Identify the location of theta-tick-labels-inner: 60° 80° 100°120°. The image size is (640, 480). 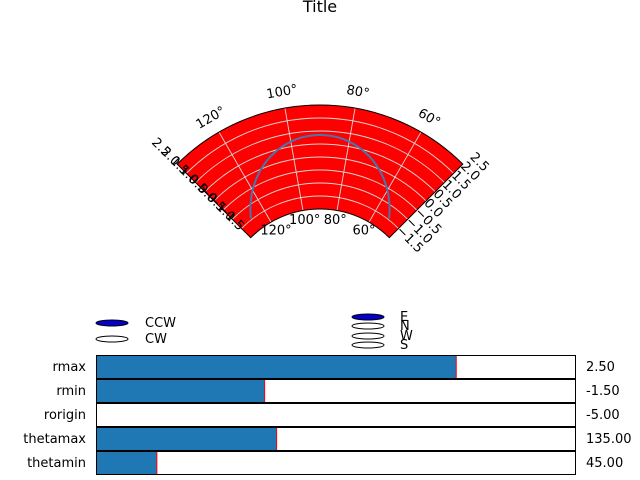
(317, 225).